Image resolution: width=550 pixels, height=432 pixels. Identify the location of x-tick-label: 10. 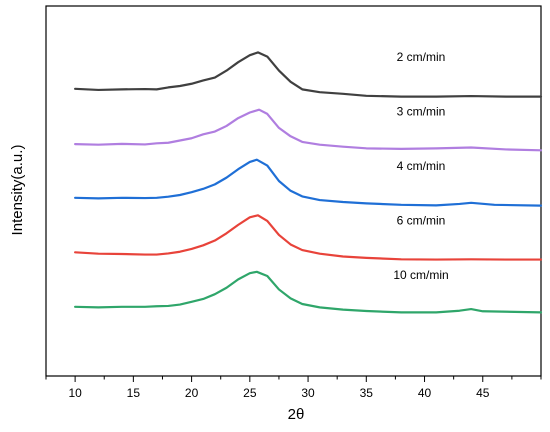
(75, 393).